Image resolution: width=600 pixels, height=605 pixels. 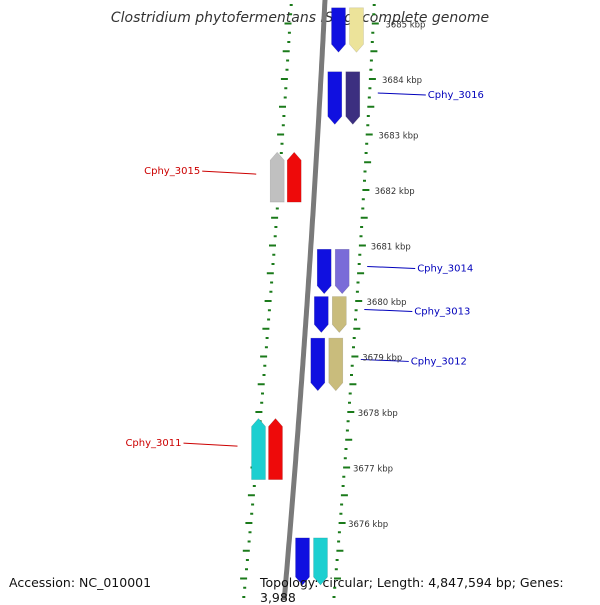 I want to click on gene-feature: Cphy_3014, so click(x=394, y=272).